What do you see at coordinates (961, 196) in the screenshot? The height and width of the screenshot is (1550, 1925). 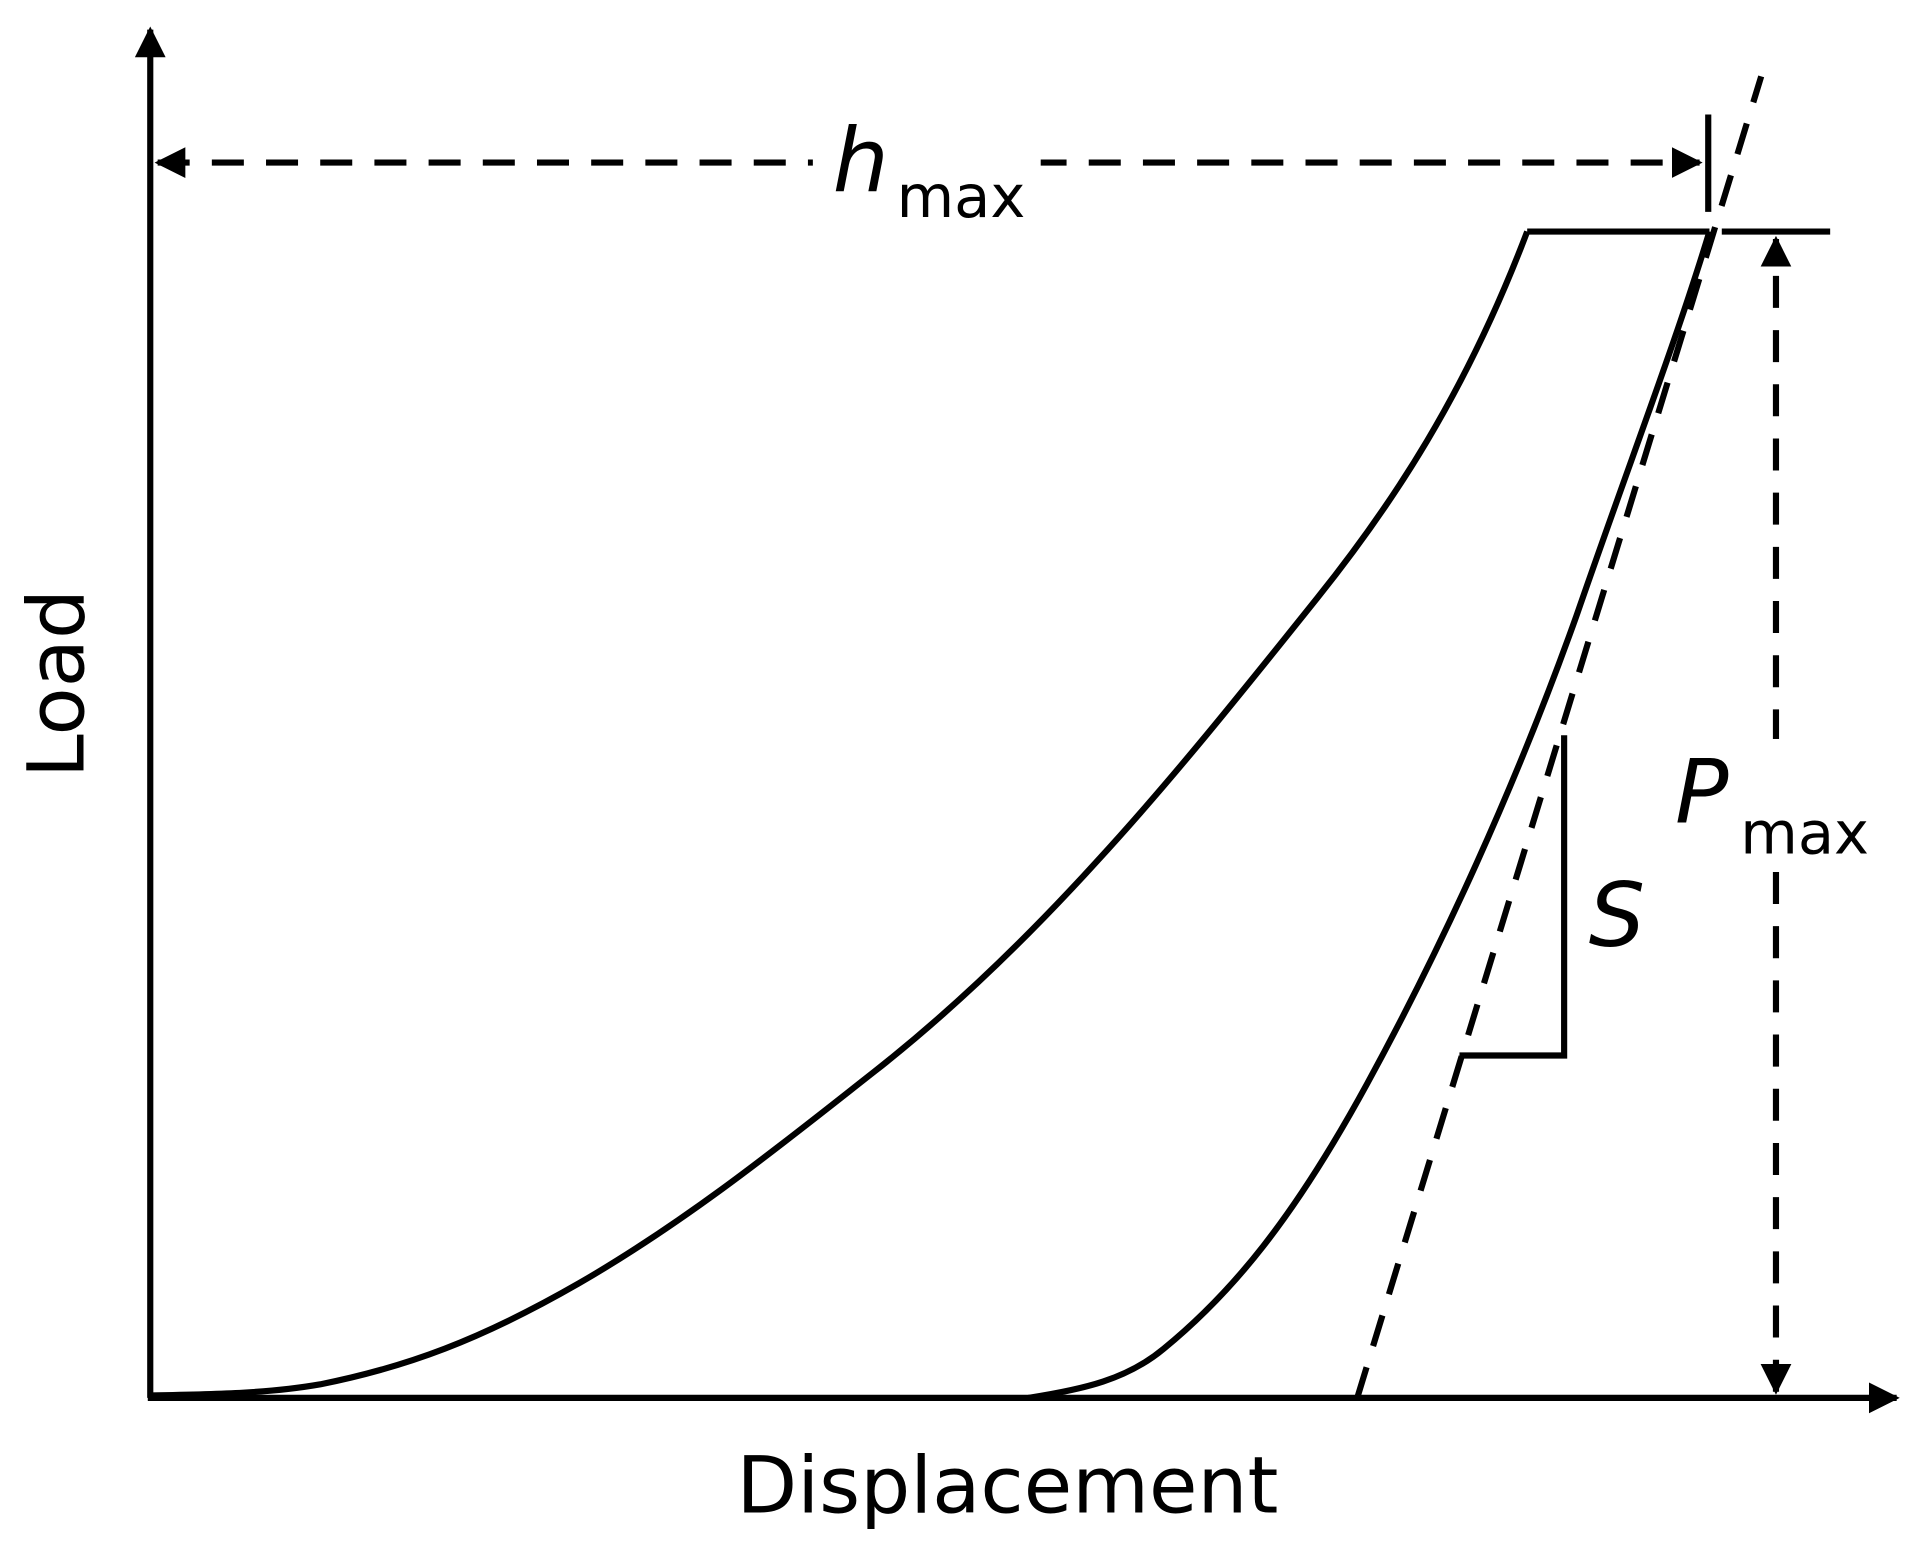 I see `h-max-subscript: max` at bounding box center [961, 196].